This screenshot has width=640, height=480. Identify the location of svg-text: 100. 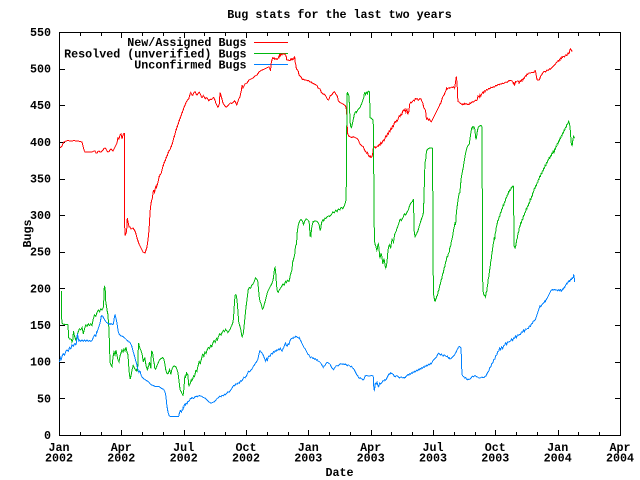
(40, 363).